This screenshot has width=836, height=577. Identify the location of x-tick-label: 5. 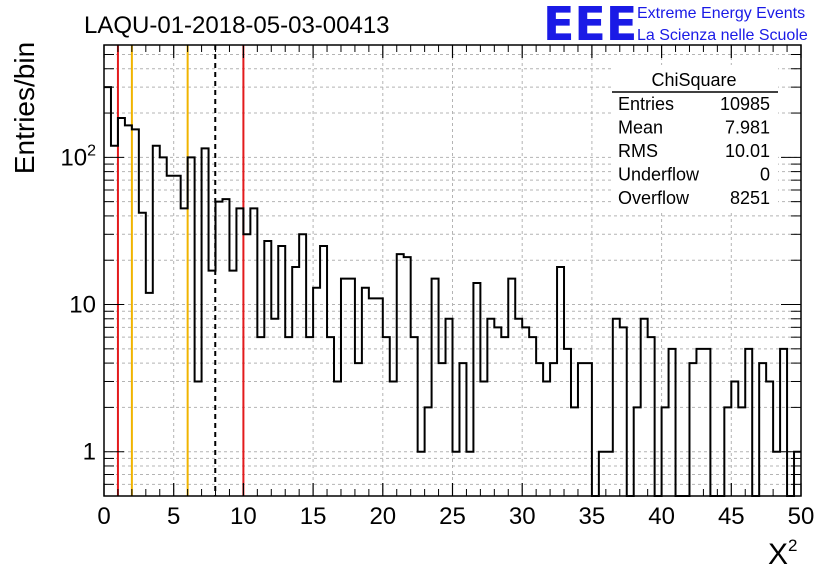
(173, 516).